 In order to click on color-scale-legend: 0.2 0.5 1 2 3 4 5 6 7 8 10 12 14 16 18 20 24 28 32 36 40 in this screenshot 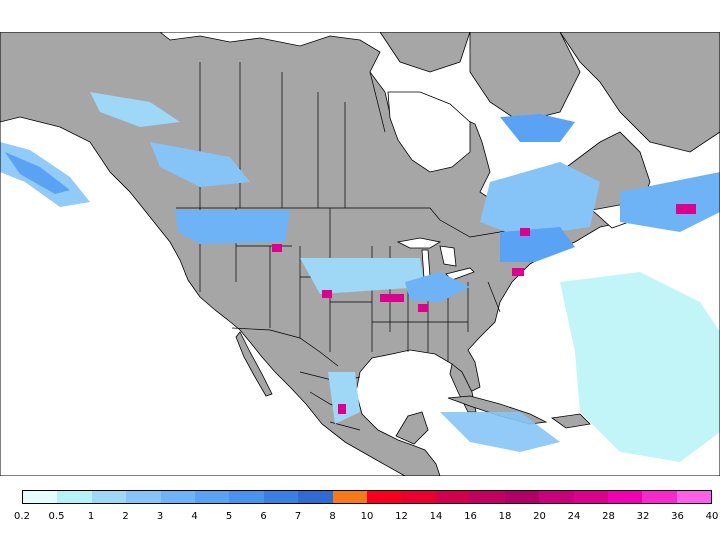, I will do `click(366, 506)`.